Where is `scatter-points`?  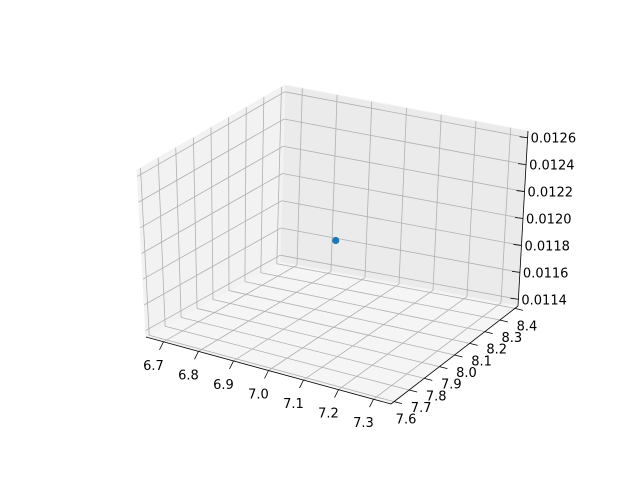 scatter-points is located at coordinates (336, 240).